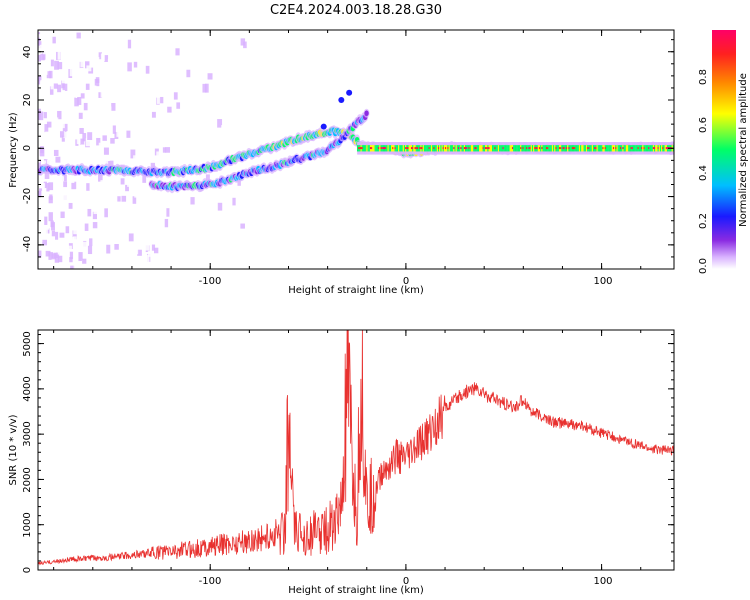  I want to click on top-xaxis-label: Height of straight line (km), so click(356, 290).